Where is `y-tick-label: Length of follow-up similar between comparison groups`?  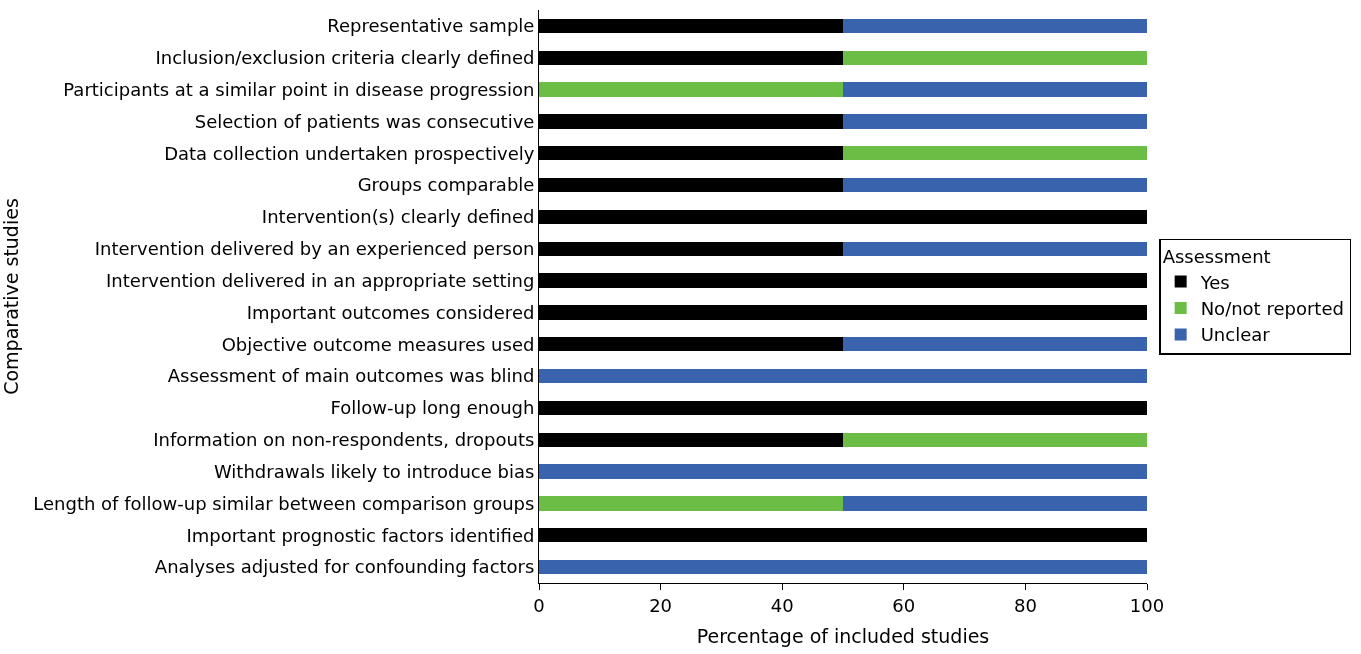 y-tick-label: Length of follow-up similar between comparison groups is located at coordinates (284, 503).